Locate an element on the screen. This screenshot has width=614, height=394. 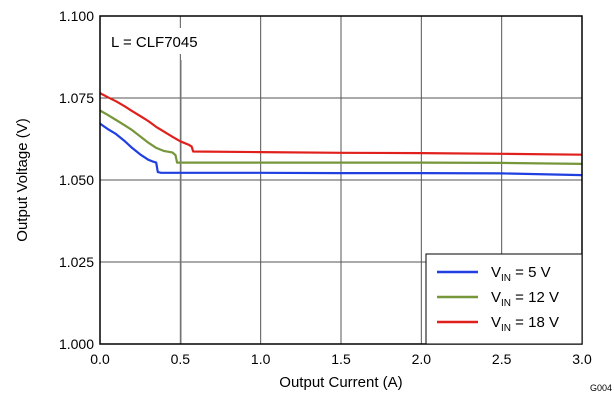
inductor-annotation: L = CLF7045 is located at coordinates (154, 42).